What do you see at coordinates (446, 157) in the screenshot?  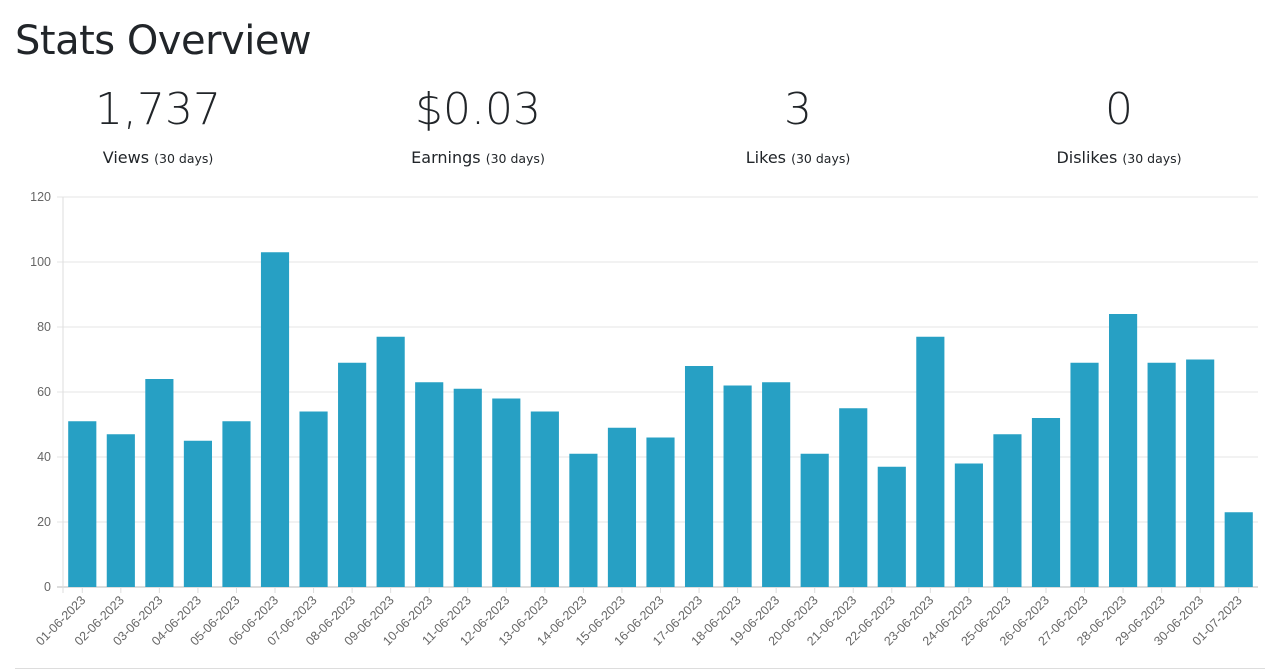 I see `stat-label: Earnings` at bounding box center [446, 157].